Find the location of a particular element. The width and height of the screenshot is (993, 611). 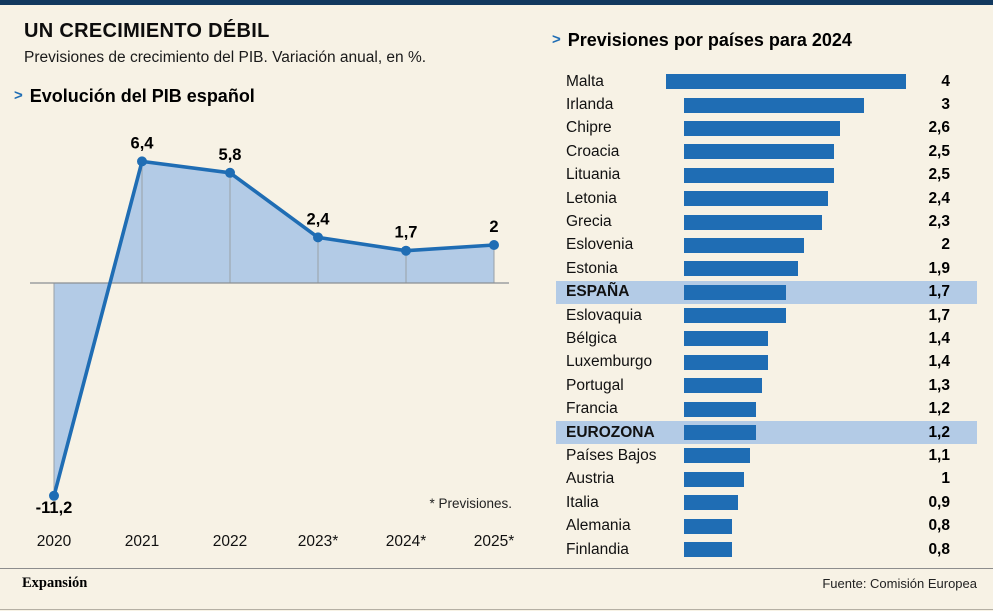

country-value: 4 is located at coordinates (945, 81).